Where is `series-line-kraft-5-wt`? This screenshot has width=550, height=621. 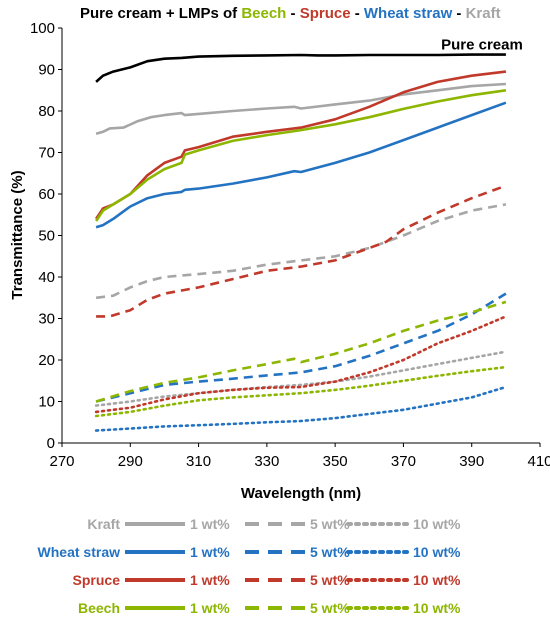
series-line-kraft-5-wt is located at coordinates (301, 251).